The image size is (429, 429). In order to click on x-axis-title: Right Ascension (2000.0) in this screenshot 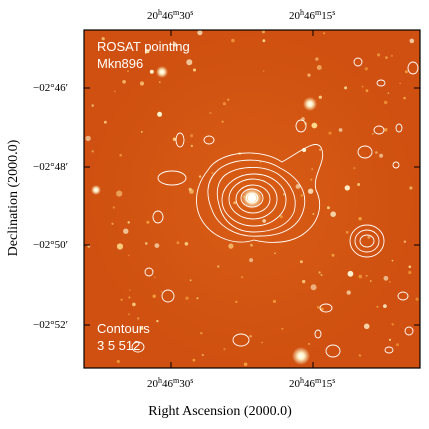, I will do `click(220, 411)`.